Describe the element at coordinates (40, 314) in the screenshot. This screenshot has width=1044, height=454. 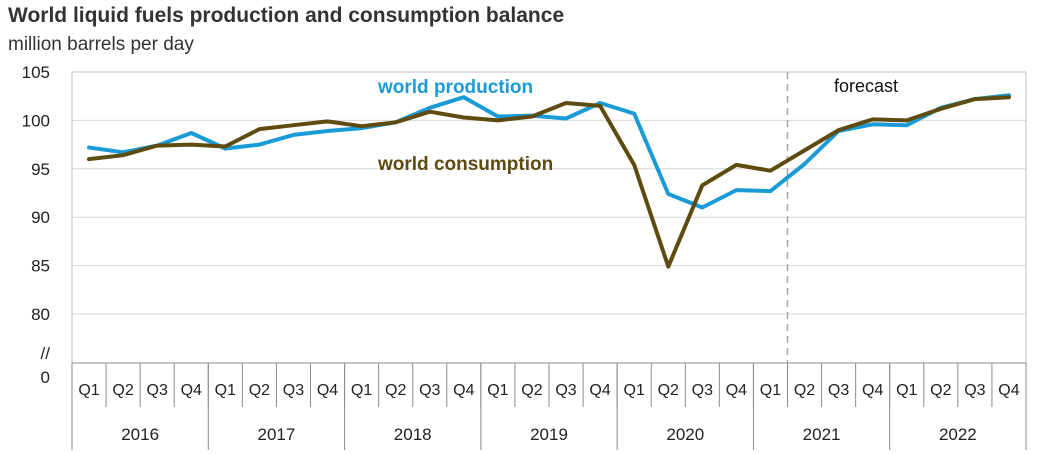
I see `y-tick-label: 80` at that location.